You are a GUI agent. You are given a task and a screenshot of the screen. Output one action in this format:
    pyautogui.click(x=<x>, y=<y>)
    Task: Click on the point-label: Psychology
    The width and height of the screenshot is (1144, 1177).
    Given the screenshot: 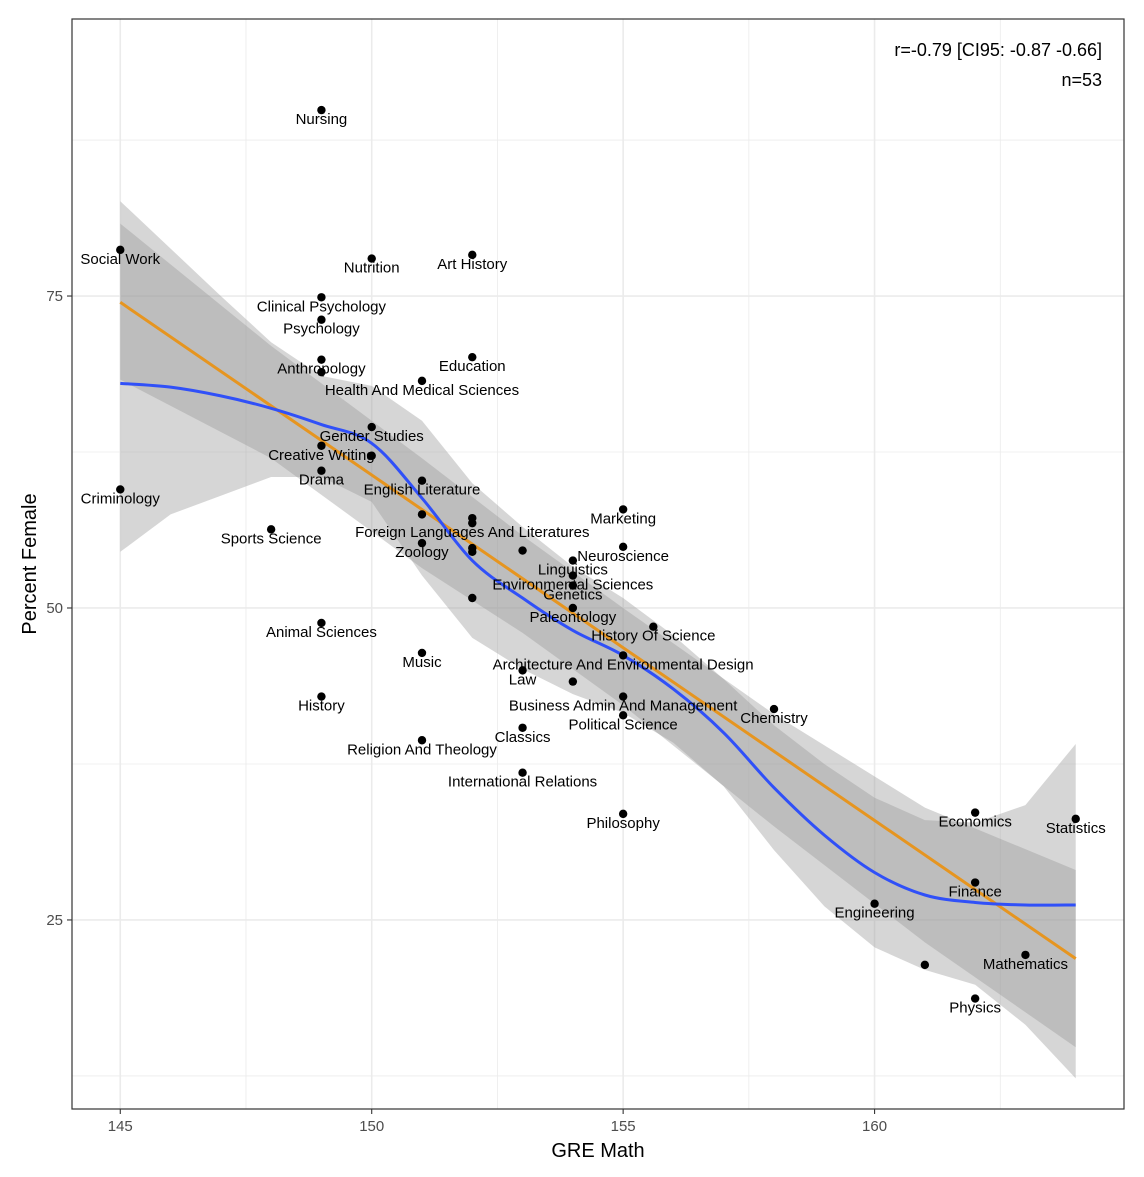 What is the action you would take?
    pyautogui.click(x=321, y=329)
    